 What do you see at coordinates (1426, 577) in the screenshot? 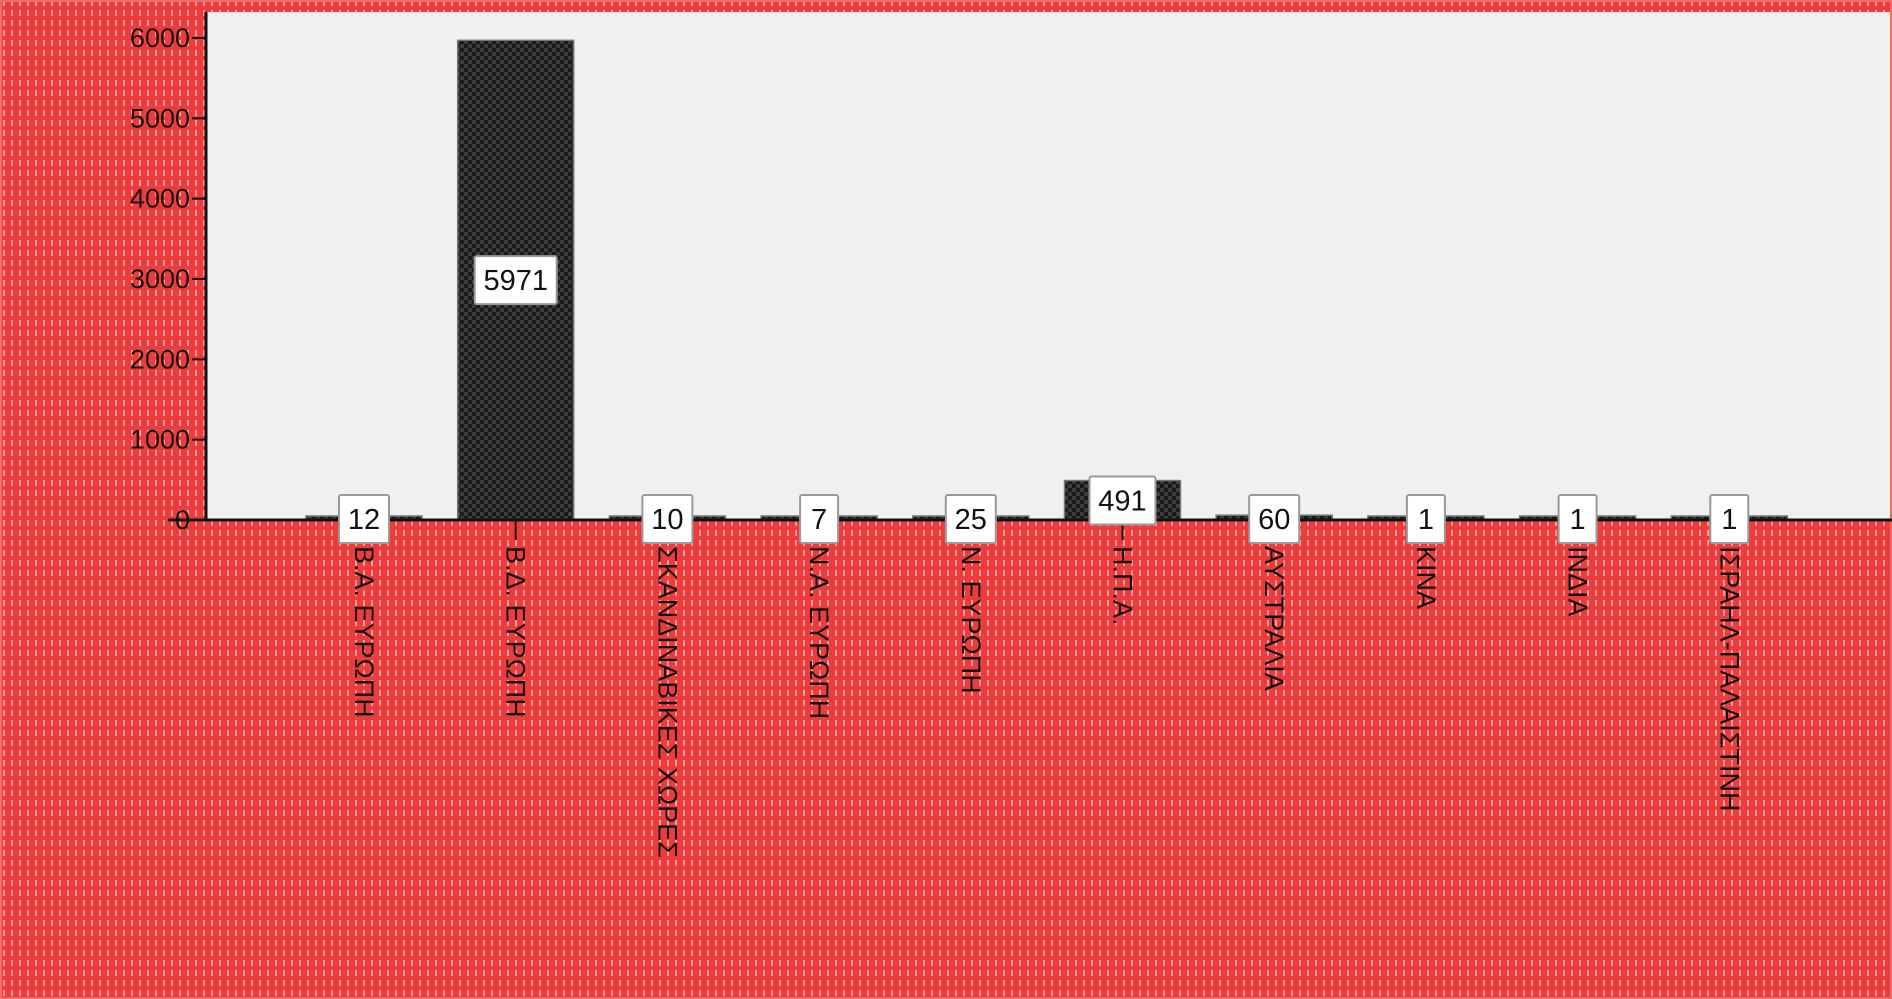
I see `category-label: ΚΙΝΑ` at bounding box center [1426, 577].